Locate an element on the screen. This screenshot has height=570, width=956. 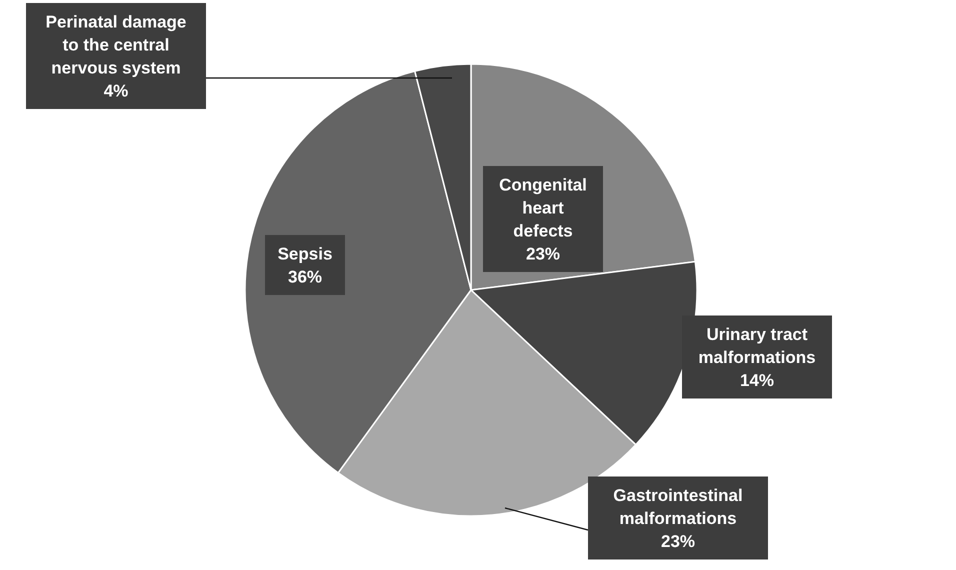
data-label: 36% is located at coordinates (305, 276).